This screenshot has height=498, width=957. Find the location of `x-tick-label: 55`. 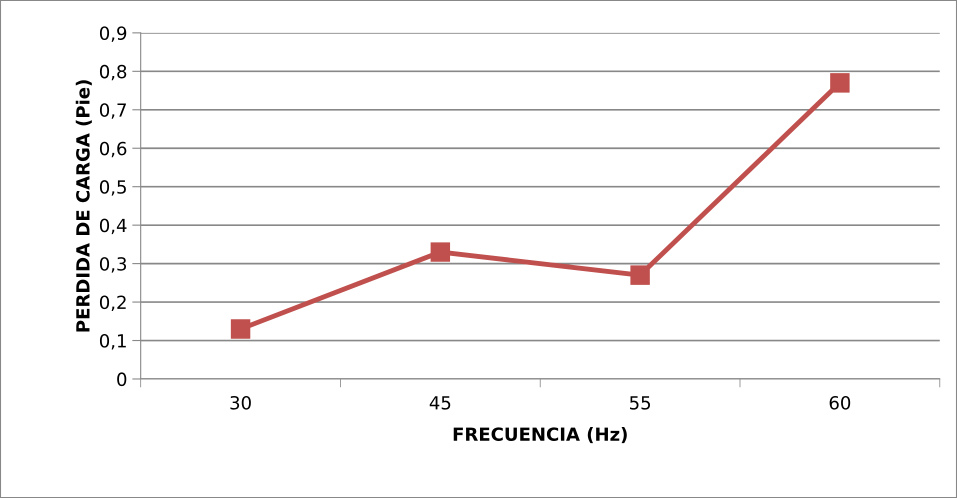

x-tick-label: 55 is located at coordinates (640, 403).